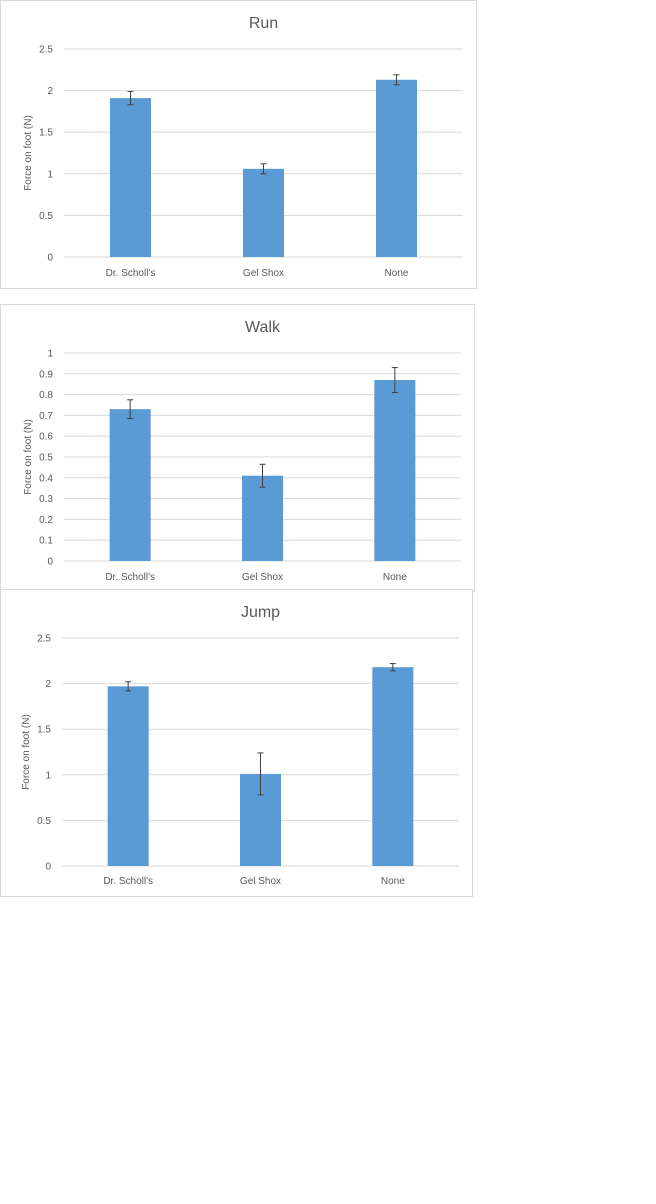 This screenshot has width=656, height=1204. I want to click on chart-title: Walk, so click(263, 327).